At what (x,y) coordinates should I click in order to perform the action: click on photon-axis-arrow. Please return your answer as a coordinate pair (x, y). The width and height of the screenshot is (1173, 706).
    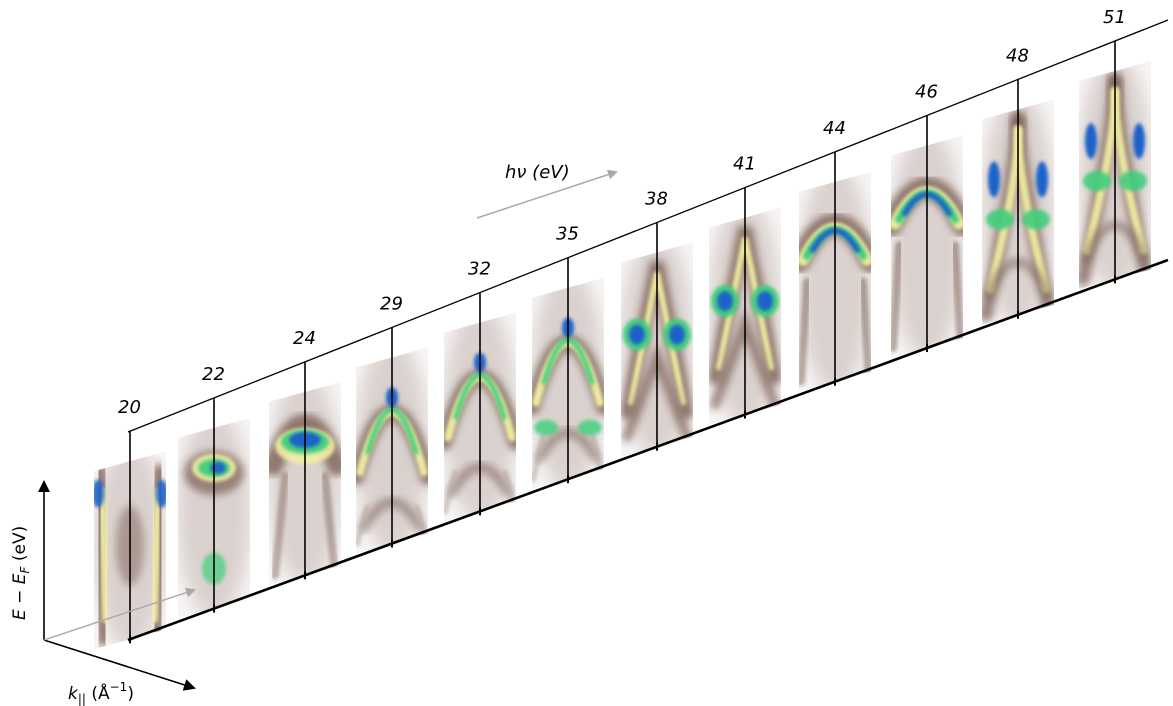
    Looking at the image, I should click on (119, 614).